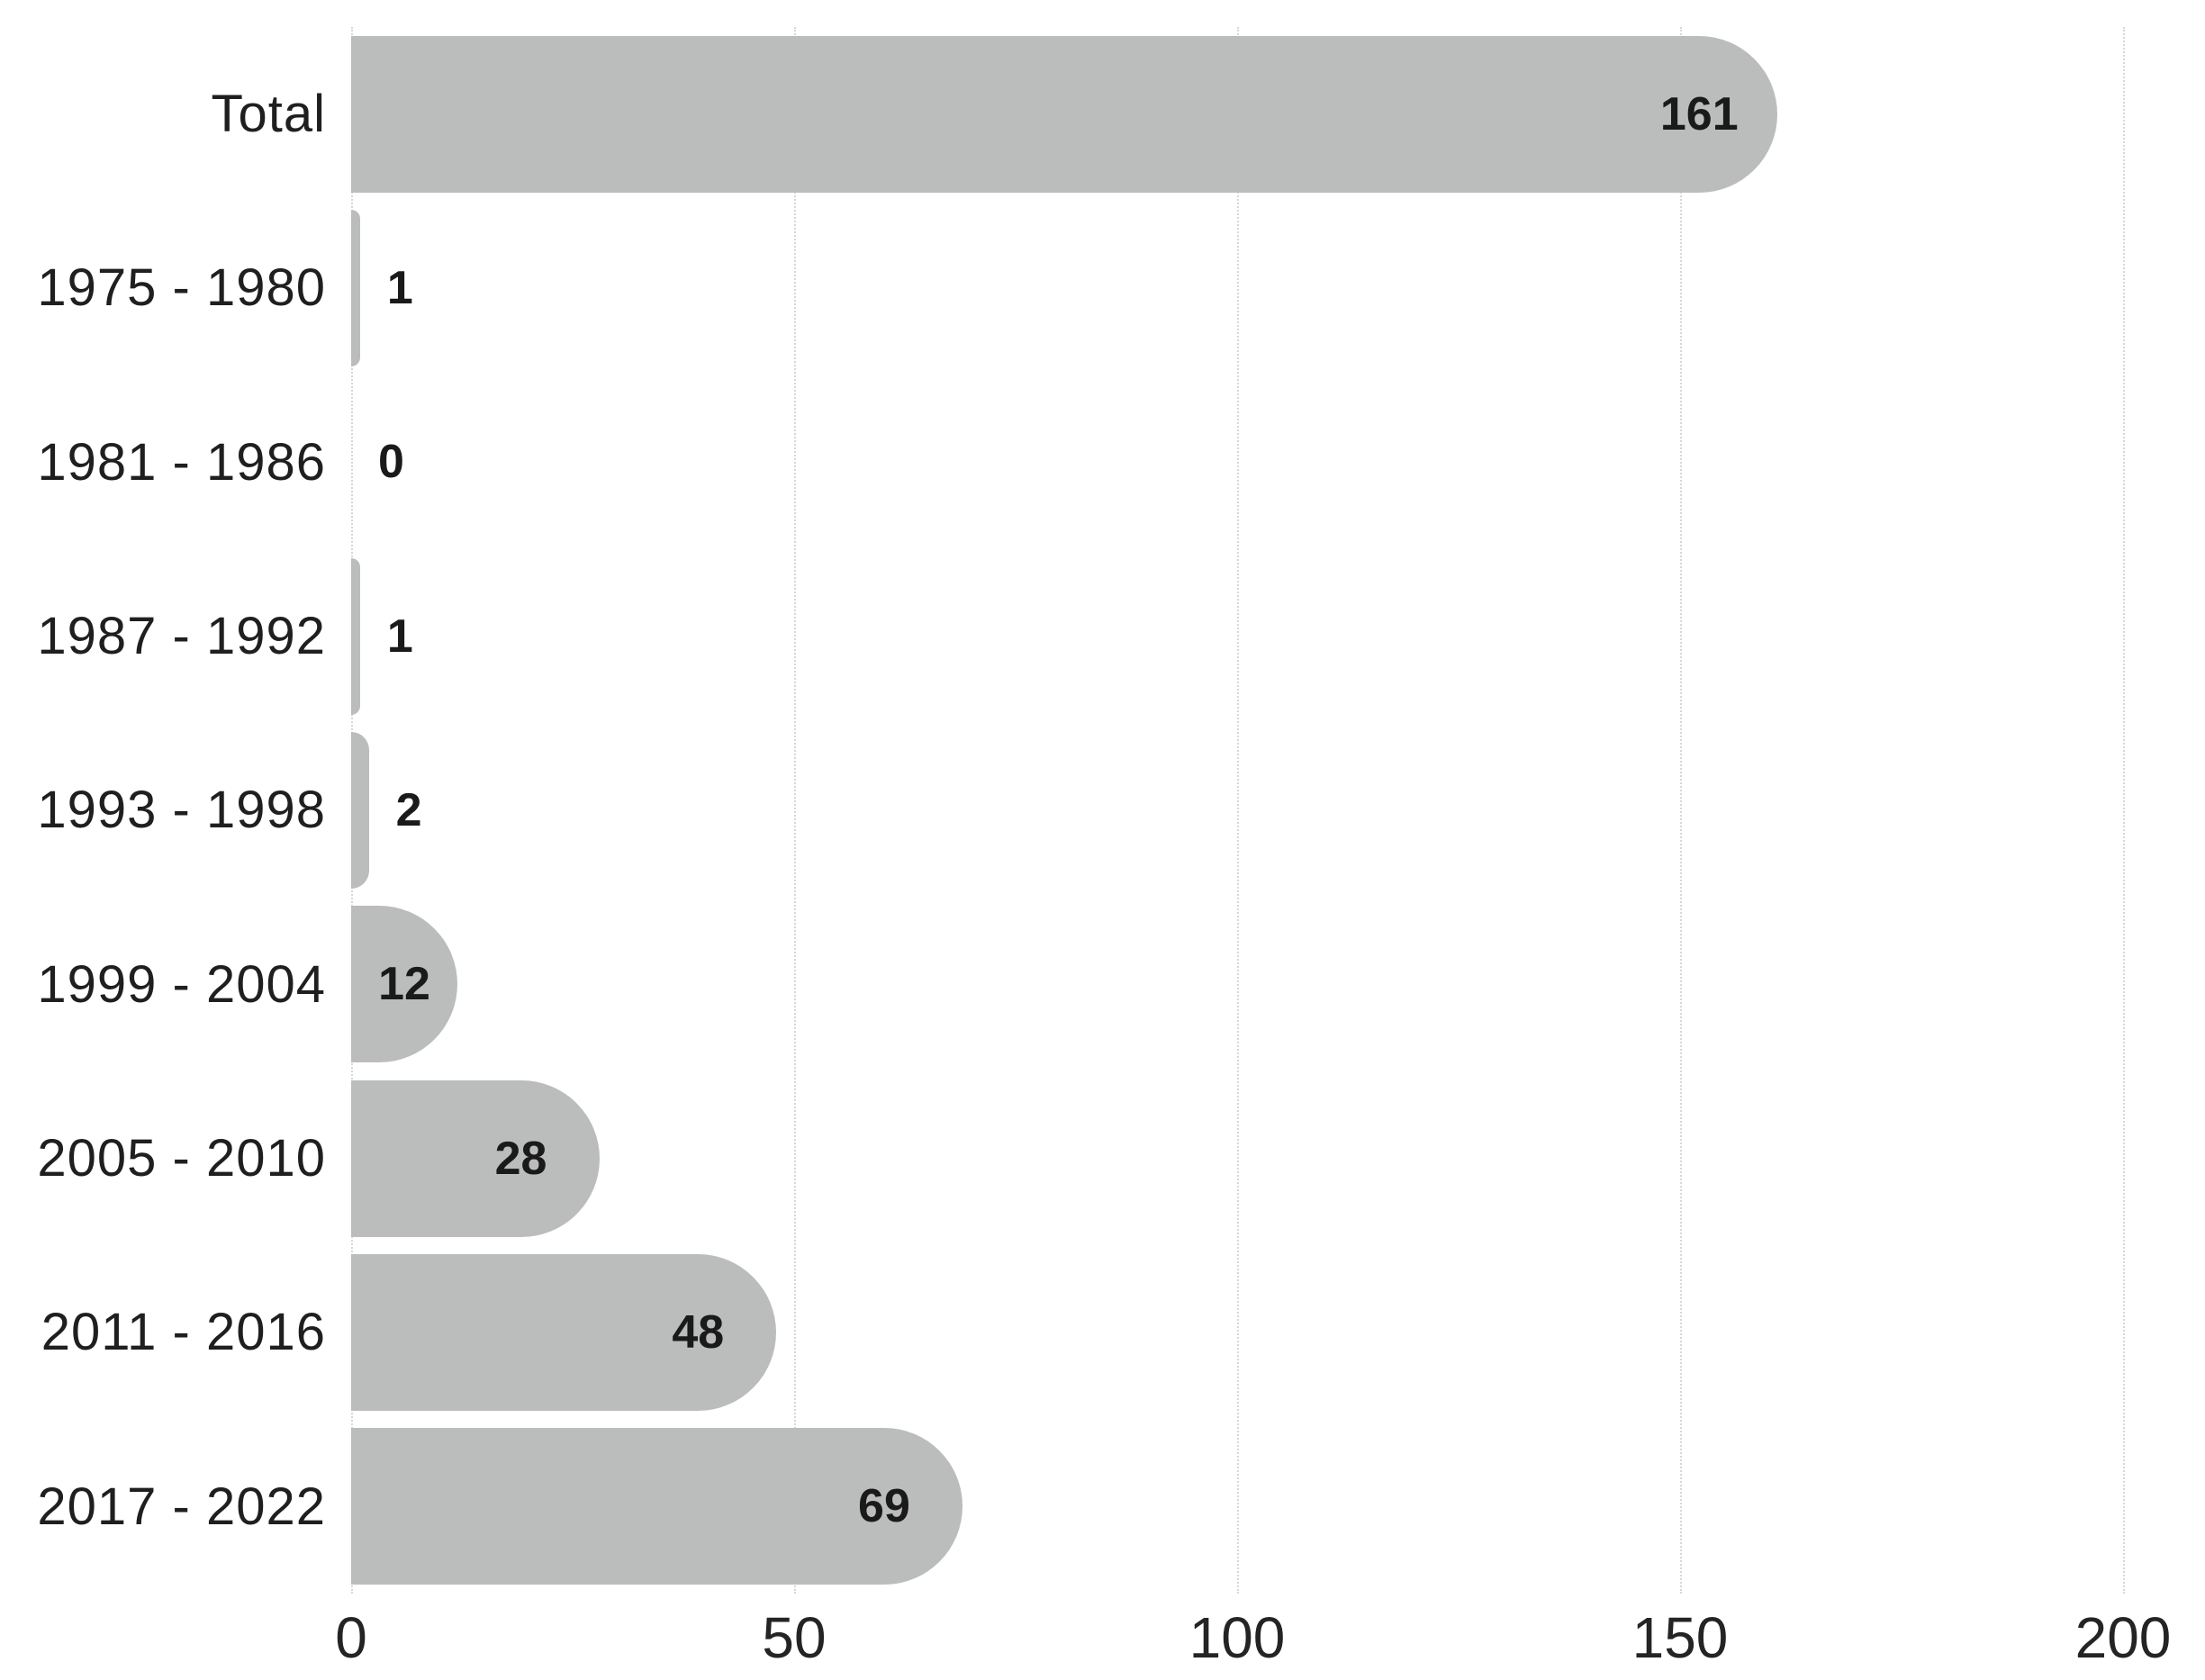 The image size is (2205, 1680). What do you see at coordinates (404, 984) in the screenshot?
I see `value-label: 12` at bounding box center [404, 984].